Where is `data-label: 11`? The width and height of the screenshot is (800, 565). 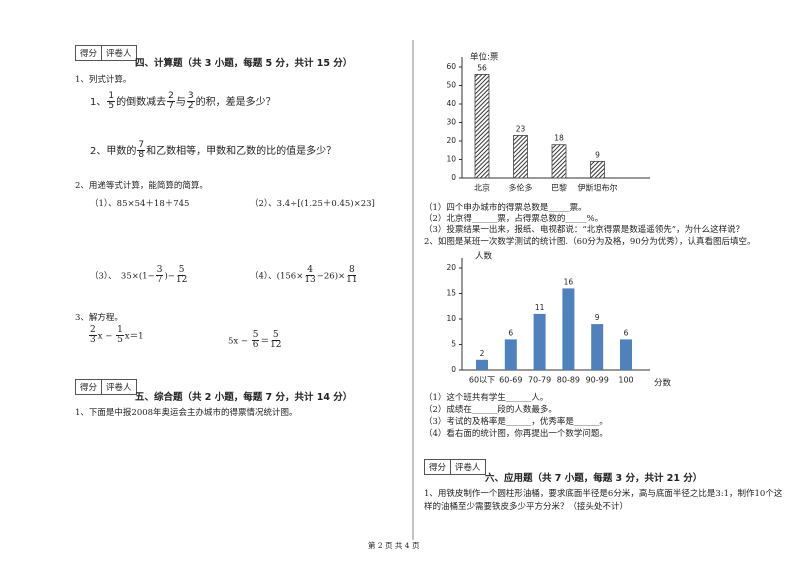
data-label: 11 is located at coordinates (540, 307).